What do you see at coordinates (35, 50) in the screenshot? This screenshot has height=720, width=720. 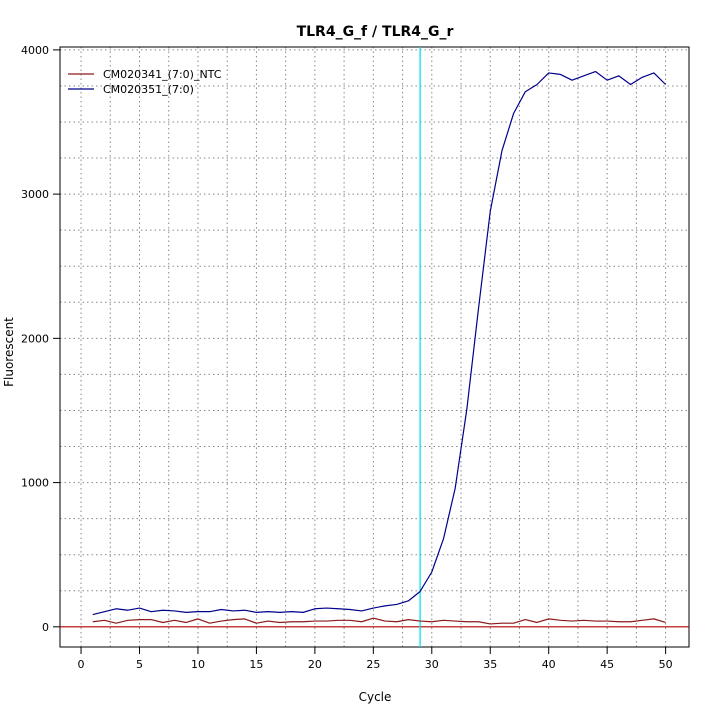 I see `y-tick-label: 4000` at bounding box center [35, 50].